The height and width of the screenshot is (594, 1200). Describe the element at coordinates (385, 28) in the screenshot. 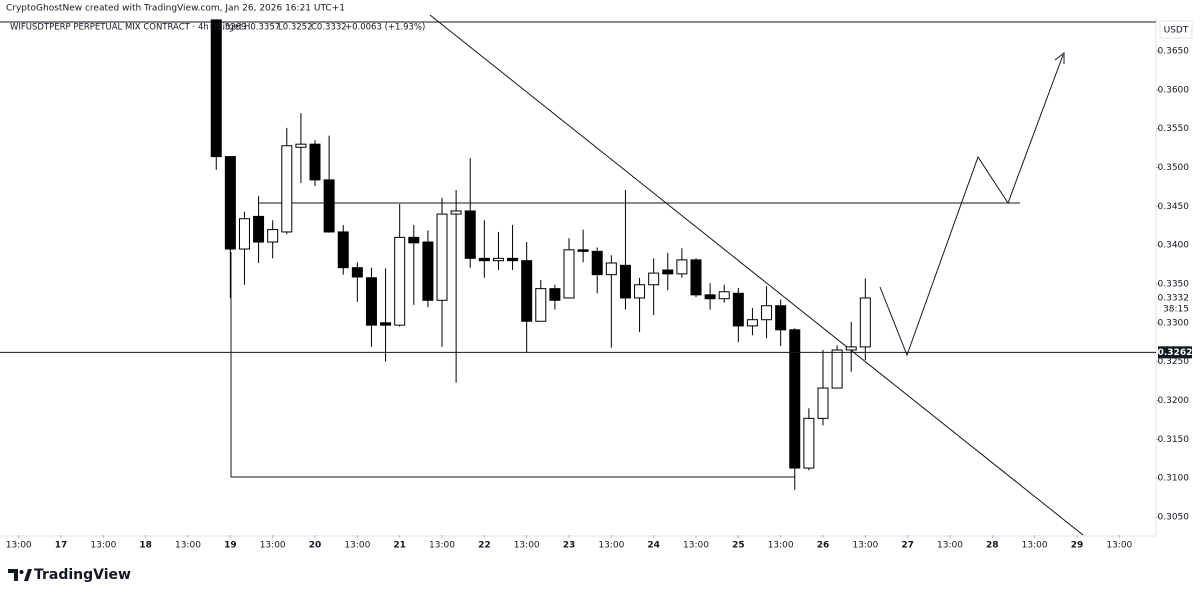

I see `change: +0.0063 (+1.93%)` at that location.